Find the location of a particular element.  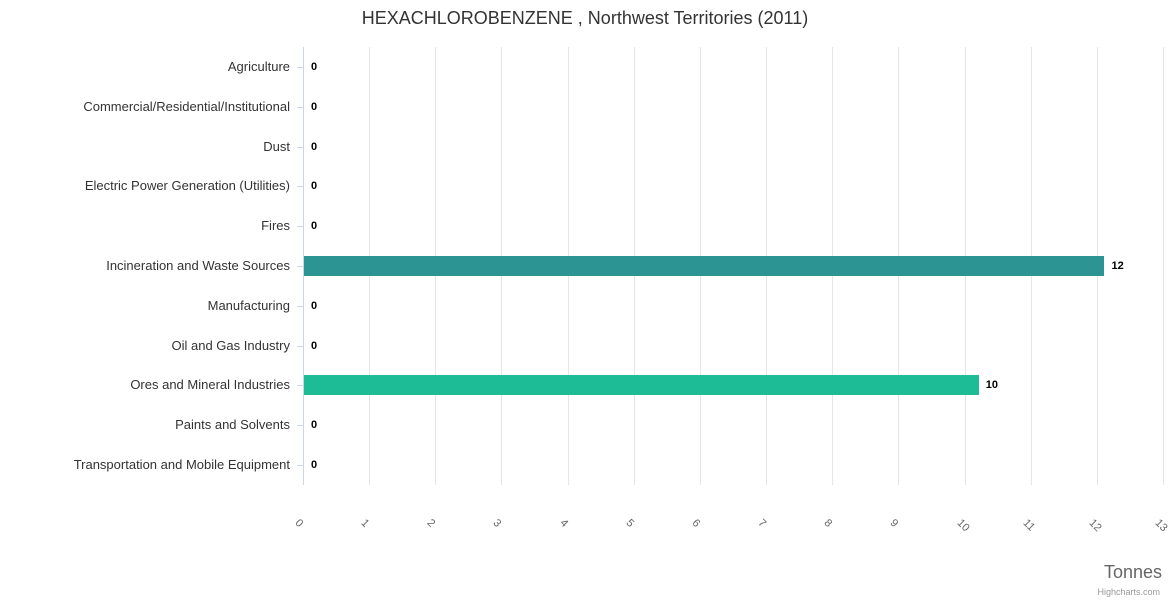

category-label: Incineration and Waste Sources is located at coordinates (198, 265).